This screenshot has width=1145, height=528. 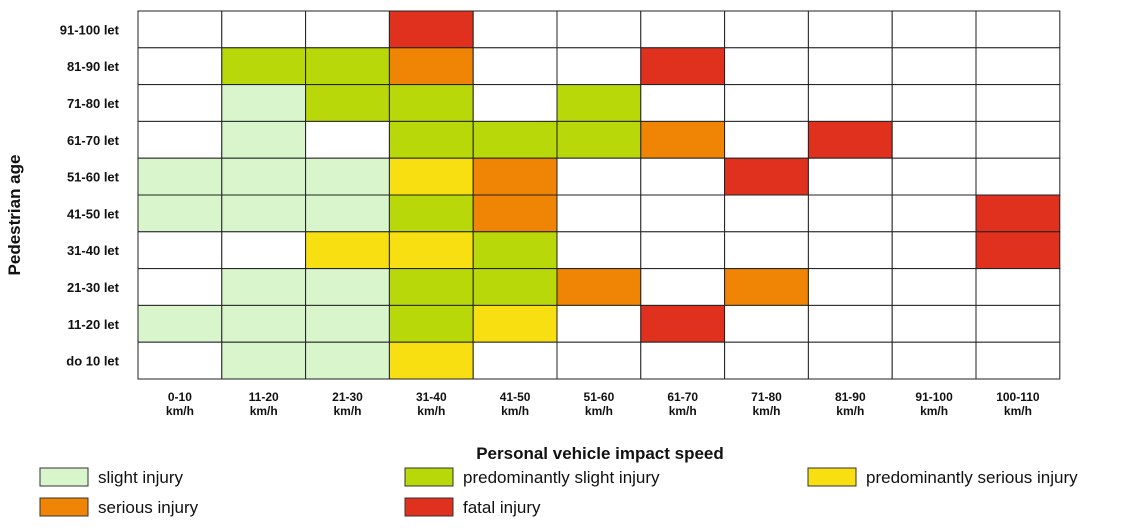 I want to click on legend-label-predominantly-serious-injury: predominantly serious injury, so click(x=972, y=477).